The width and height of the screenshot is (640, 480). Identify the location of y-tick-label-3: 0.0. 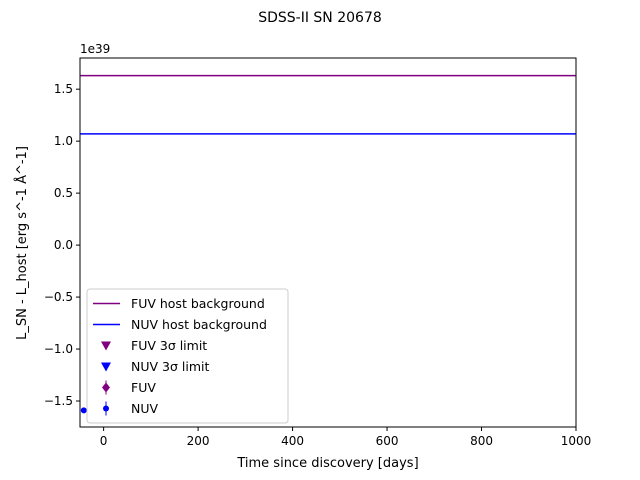
(63, 245).